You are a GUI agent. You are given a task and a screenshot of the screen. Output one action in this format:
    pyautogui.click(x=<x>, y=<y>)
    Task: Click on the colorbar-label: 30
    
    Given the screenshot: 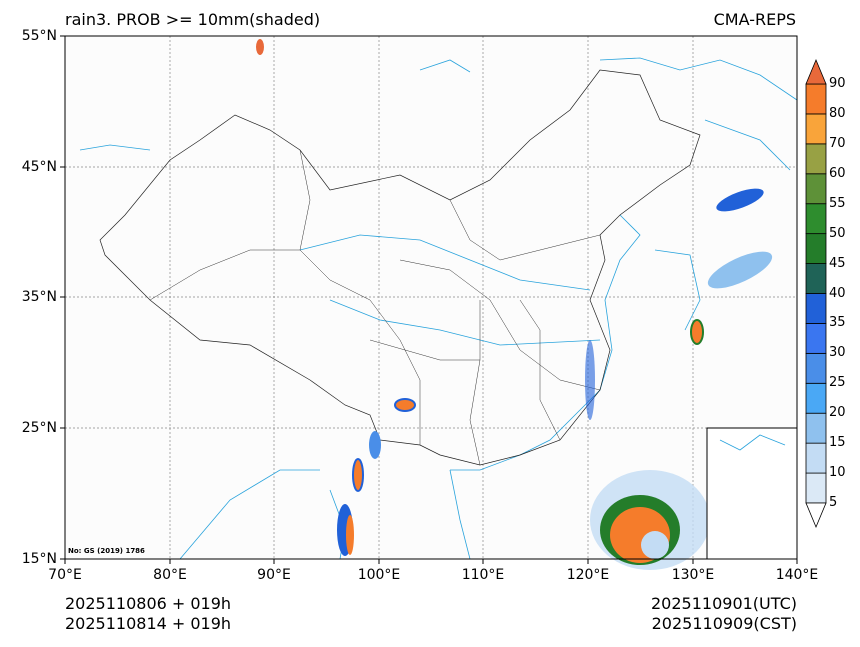 What is the action you would take?
    pyautogui.click(x=837, y=353)
    